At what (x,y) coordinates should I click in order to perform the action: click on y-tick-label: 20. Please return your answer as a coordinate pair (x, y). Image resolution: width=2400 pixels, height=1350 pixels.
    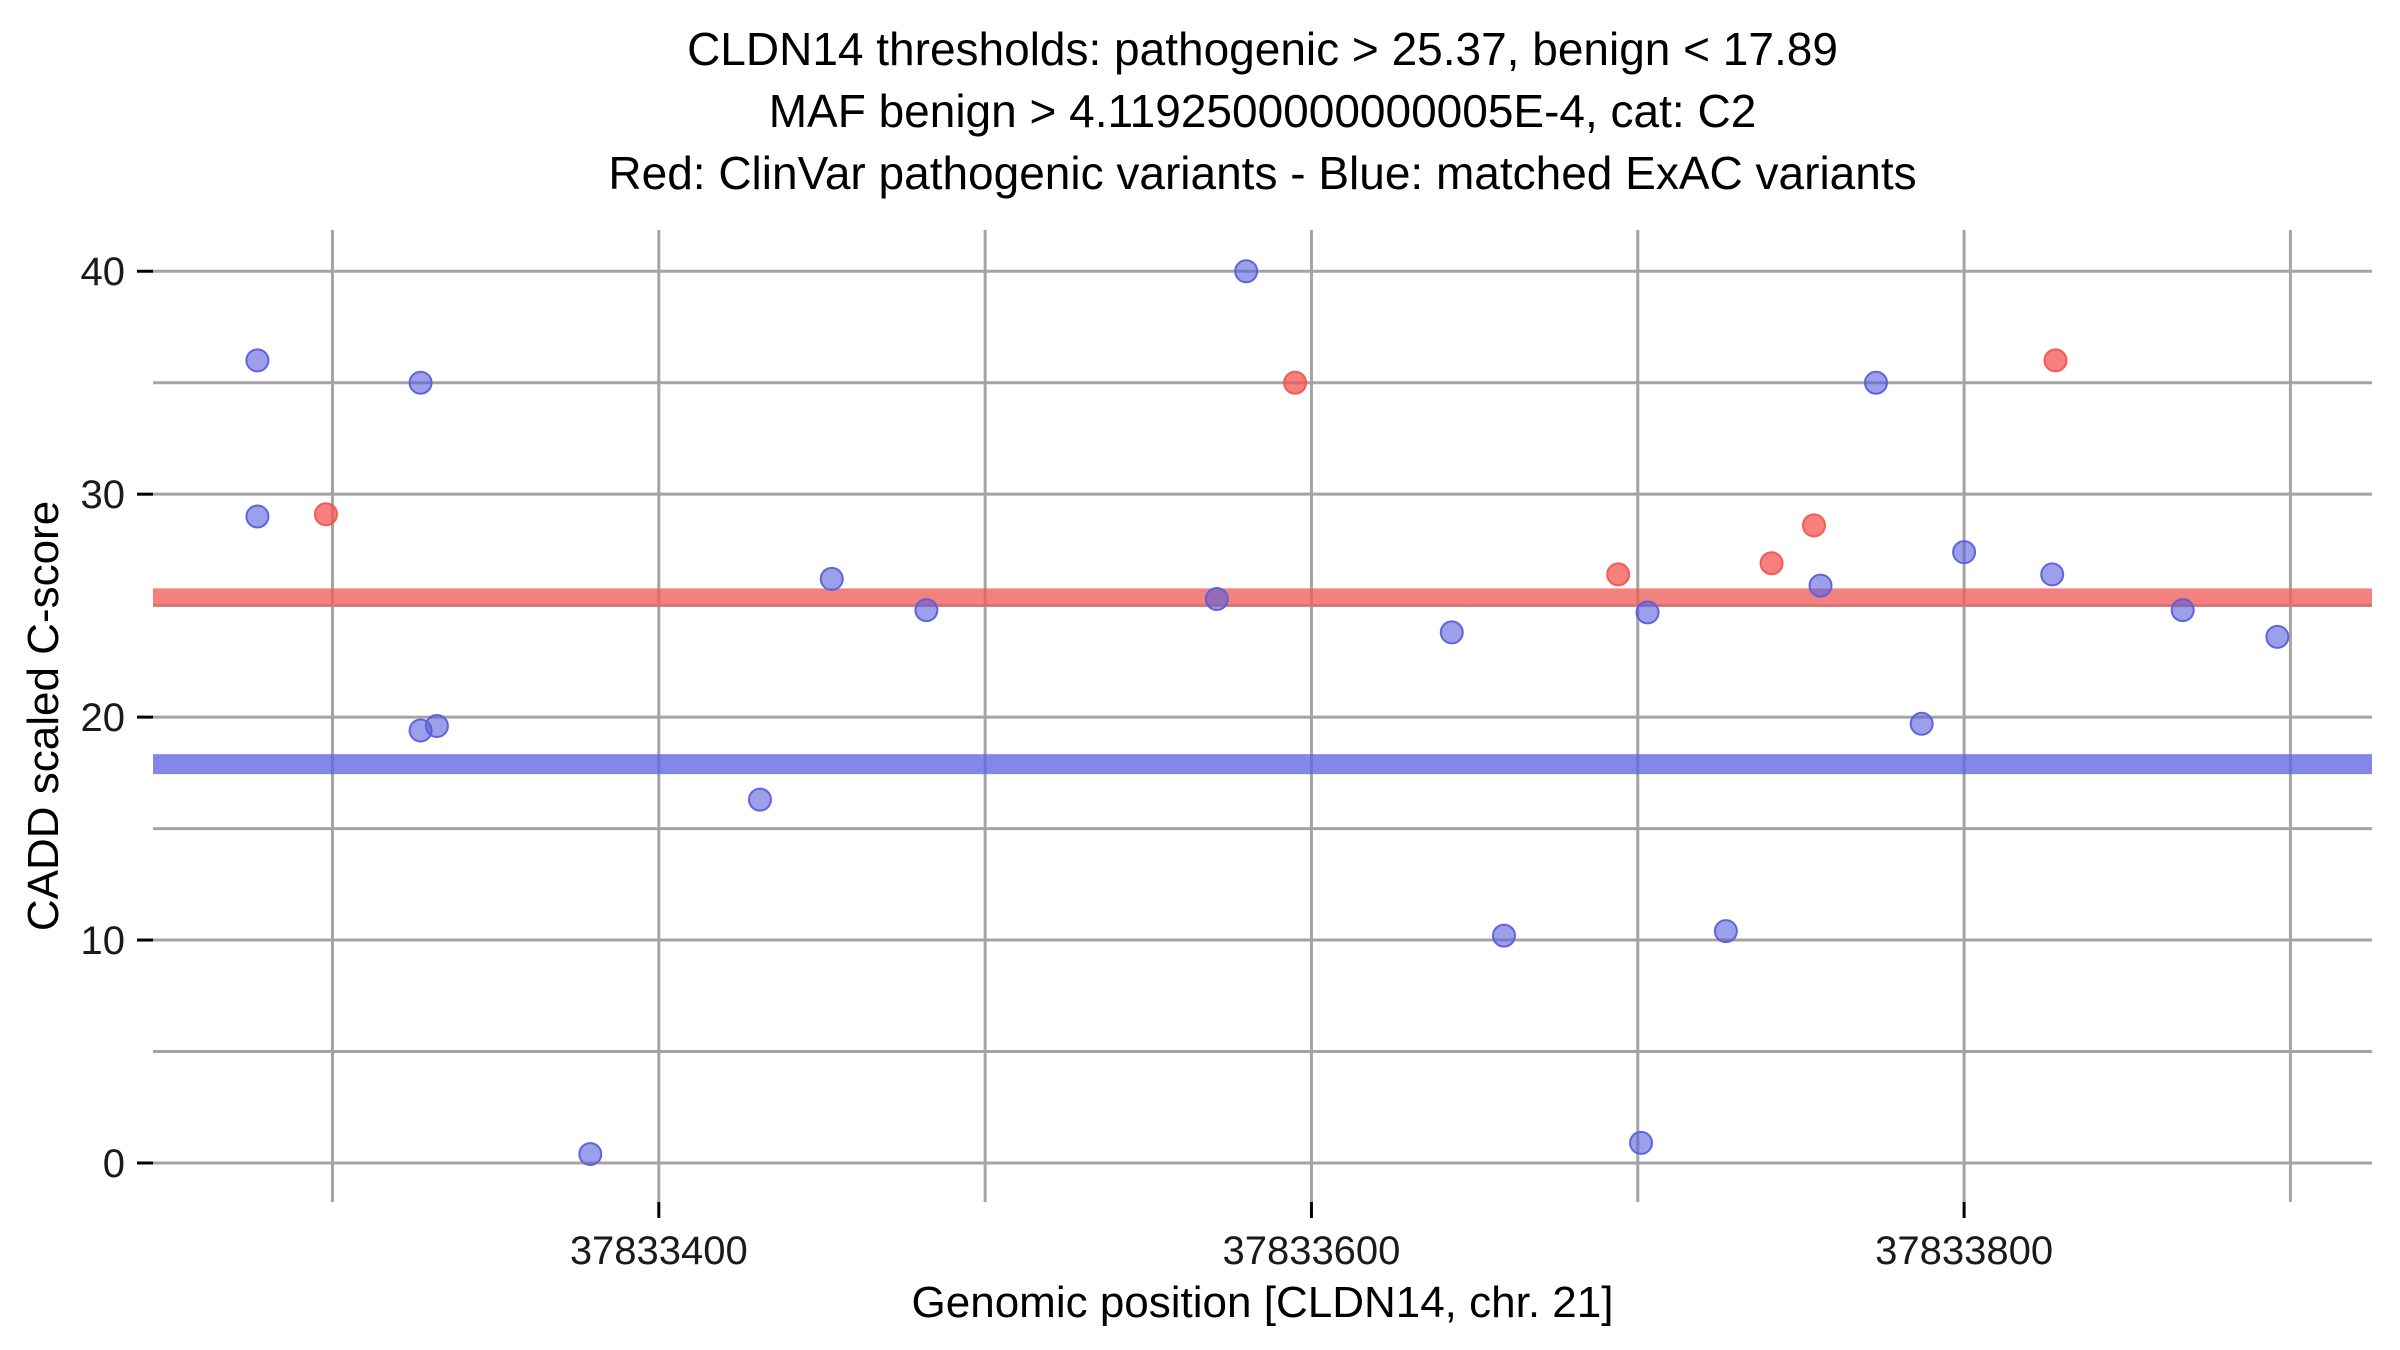
    Looking at the image, I should click on (103, 718).